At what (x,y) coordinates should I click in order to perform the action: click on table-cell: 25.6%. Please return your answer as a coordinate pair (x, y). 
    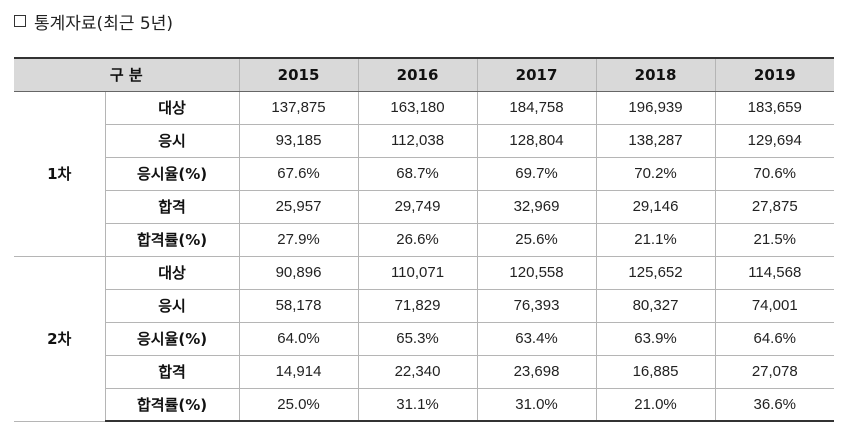
    Looking at the image, I should click on (536, 239).